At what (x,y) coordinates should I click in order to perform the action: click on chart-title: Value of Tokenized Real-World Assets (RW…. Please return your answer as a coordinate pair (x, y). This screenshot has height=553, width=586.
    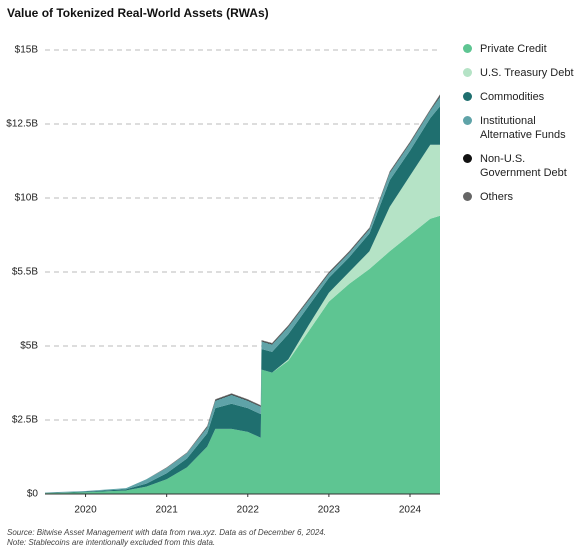
    Looking at the image, I should click on (138, 13).